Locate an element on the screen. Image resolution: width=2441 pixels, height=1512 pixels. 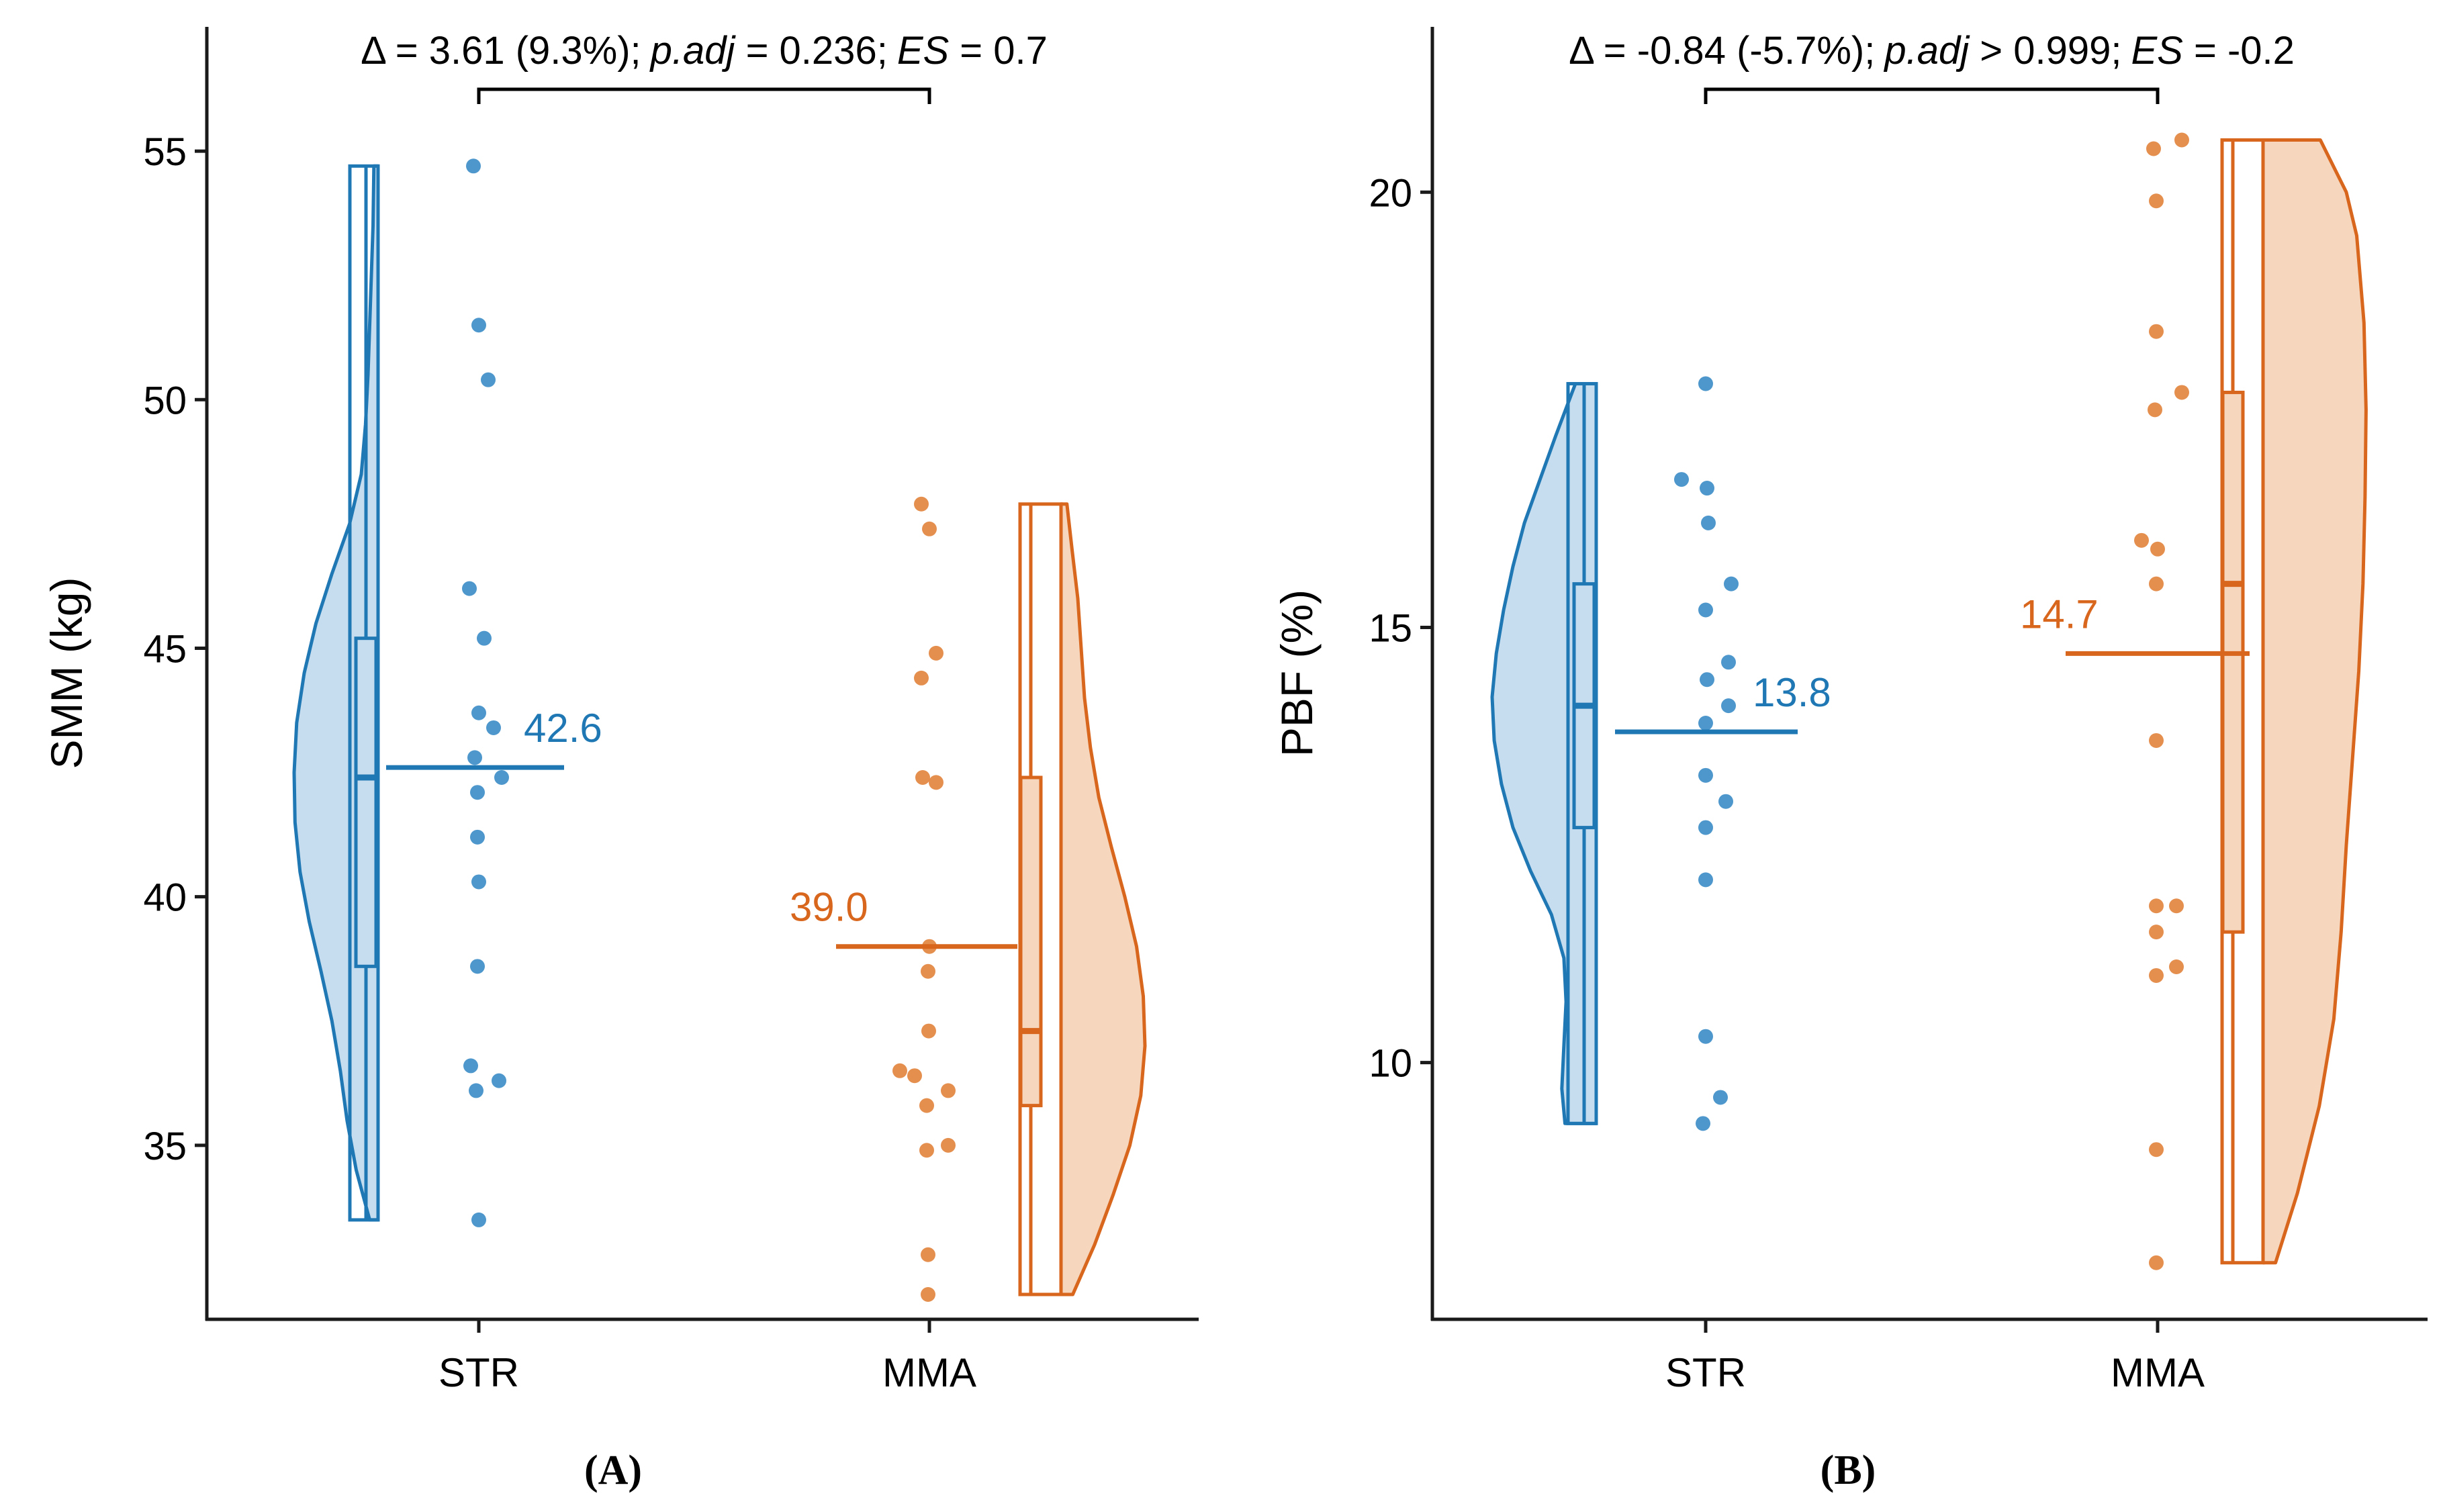
panel-a-mma-density-cloud is located at coordinates (1103, 899).